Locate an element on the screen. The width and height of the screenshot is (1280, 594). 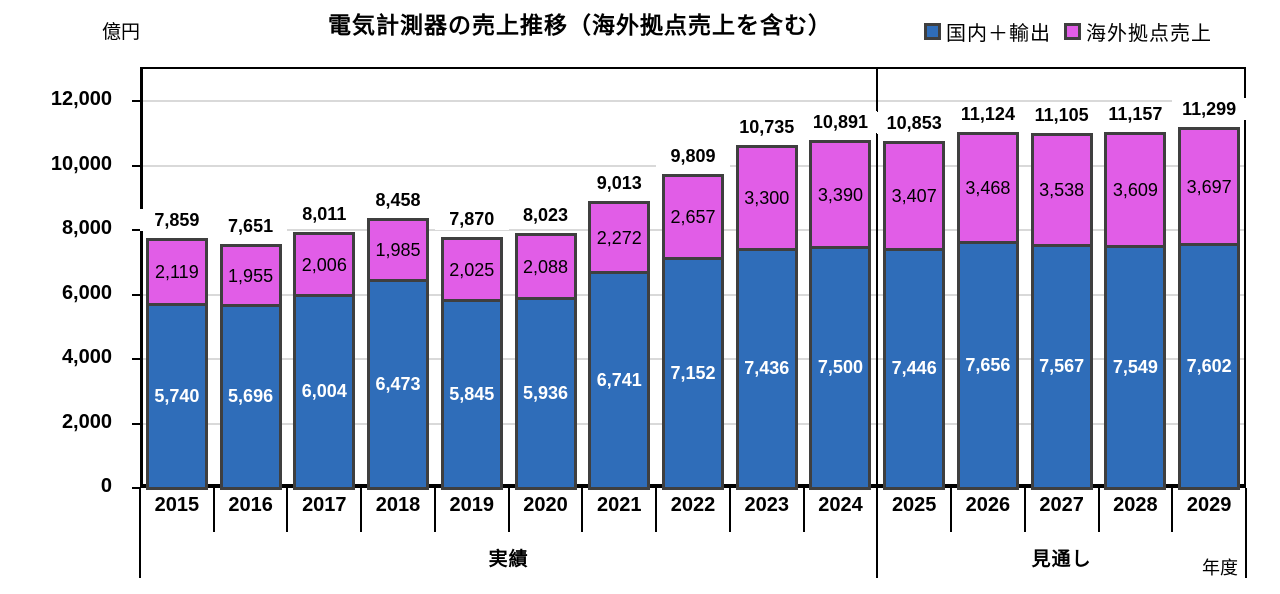
bar-total-label-2022: 9,809 is located at coordinates (693, 156).